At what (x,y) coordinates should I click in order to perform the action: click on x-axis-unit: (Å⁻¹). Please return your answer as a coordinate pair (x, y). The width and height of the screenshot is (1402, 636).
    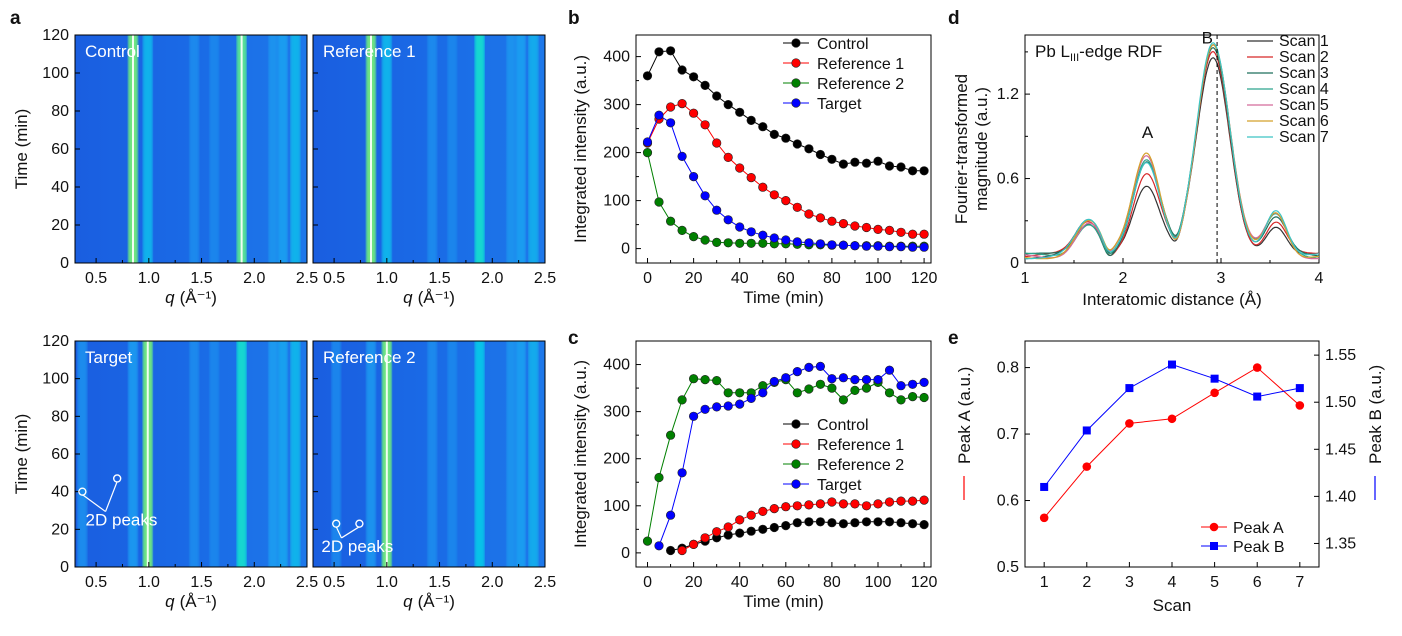
    Looking at the image, I should click on (198, 297).